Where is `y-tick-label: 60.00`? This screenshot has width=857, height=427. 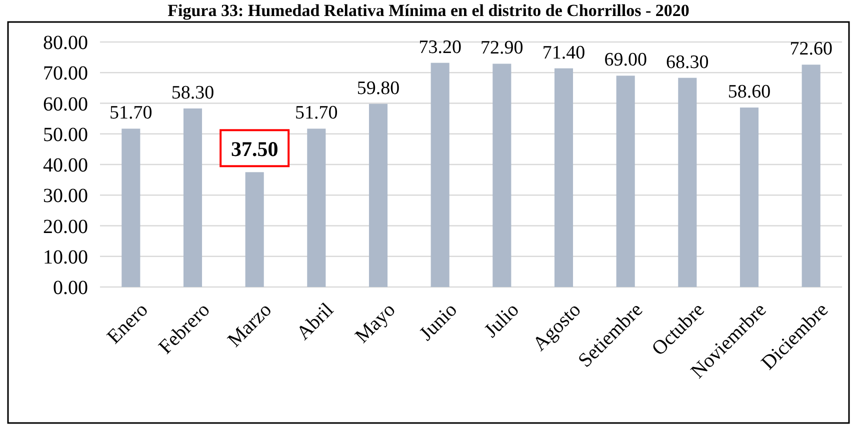 y-tick-label: 60.00 is located at coordinates (65, 104).